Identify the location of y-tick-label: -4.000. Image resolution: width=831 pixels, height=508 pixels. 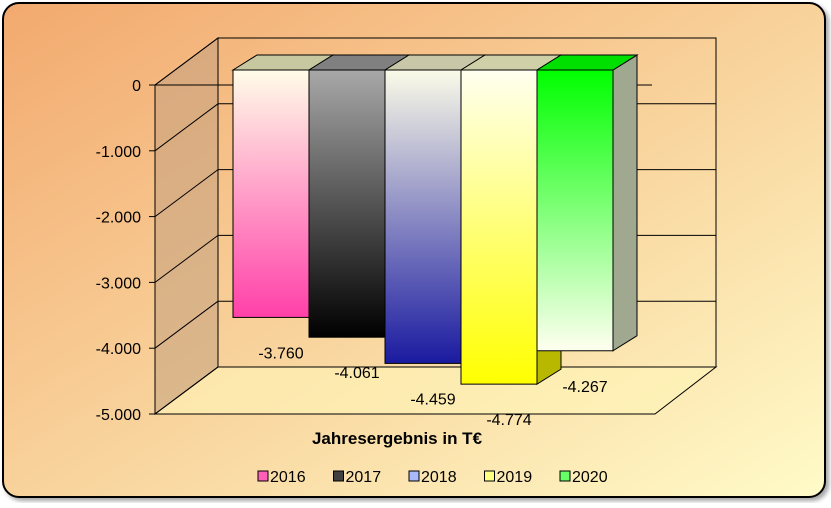
(118, 349).